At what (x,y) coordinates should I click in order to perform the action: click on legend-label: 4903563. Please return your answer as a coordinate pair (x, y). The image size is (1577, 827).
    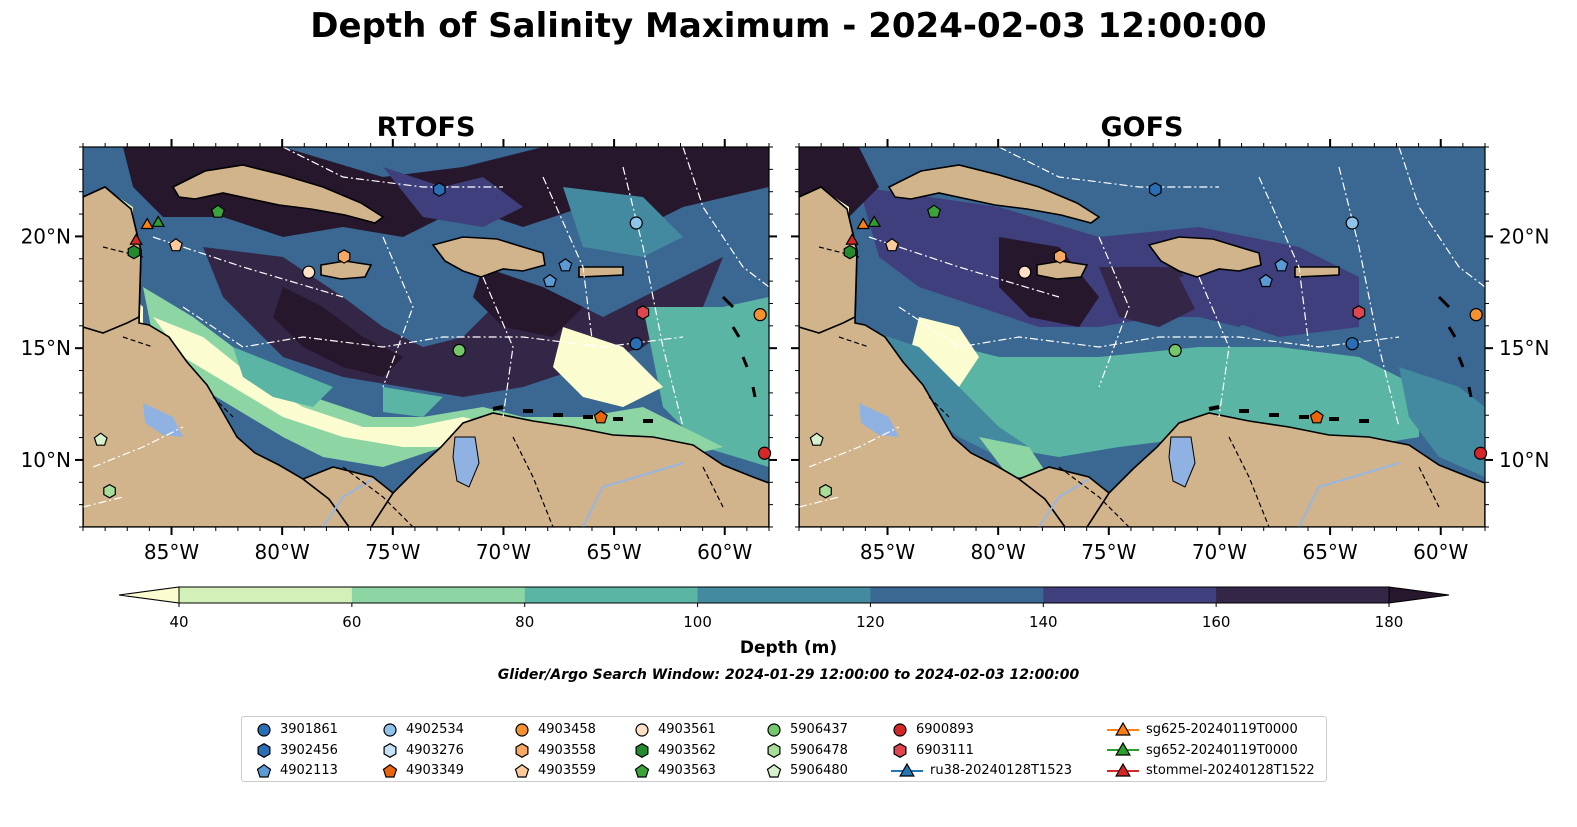
    Looking at the image, I should click on (687, 770).